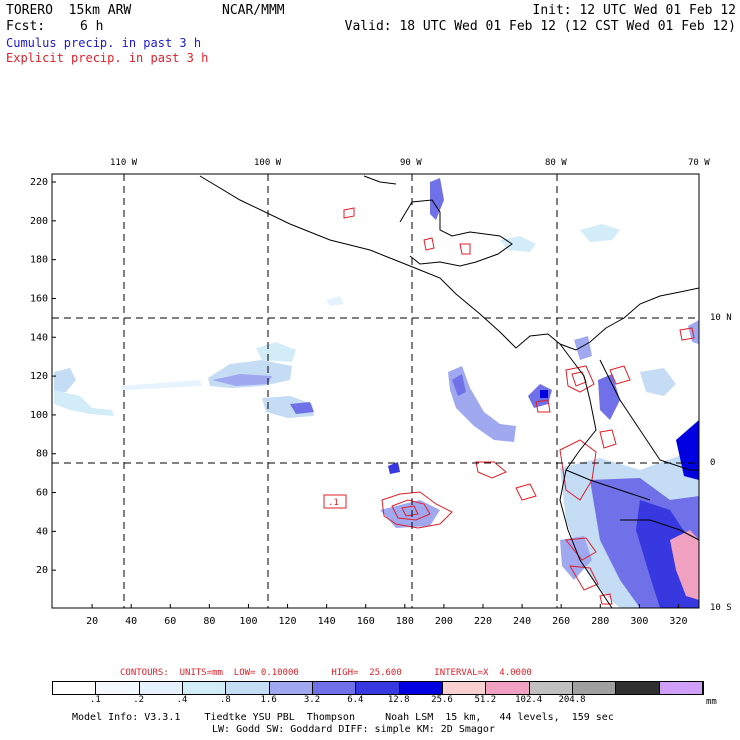 The height and width of the screenshot is (740, 740). What do you see at coordinates (39, 337) in the screenshot?
I see `y-tick-label: 140` at bounding box center [39, 337].